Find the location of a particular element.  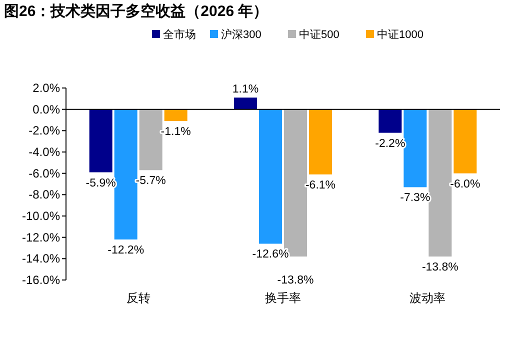

legend-label: 沪深300 is located at coordinates (241, 34).